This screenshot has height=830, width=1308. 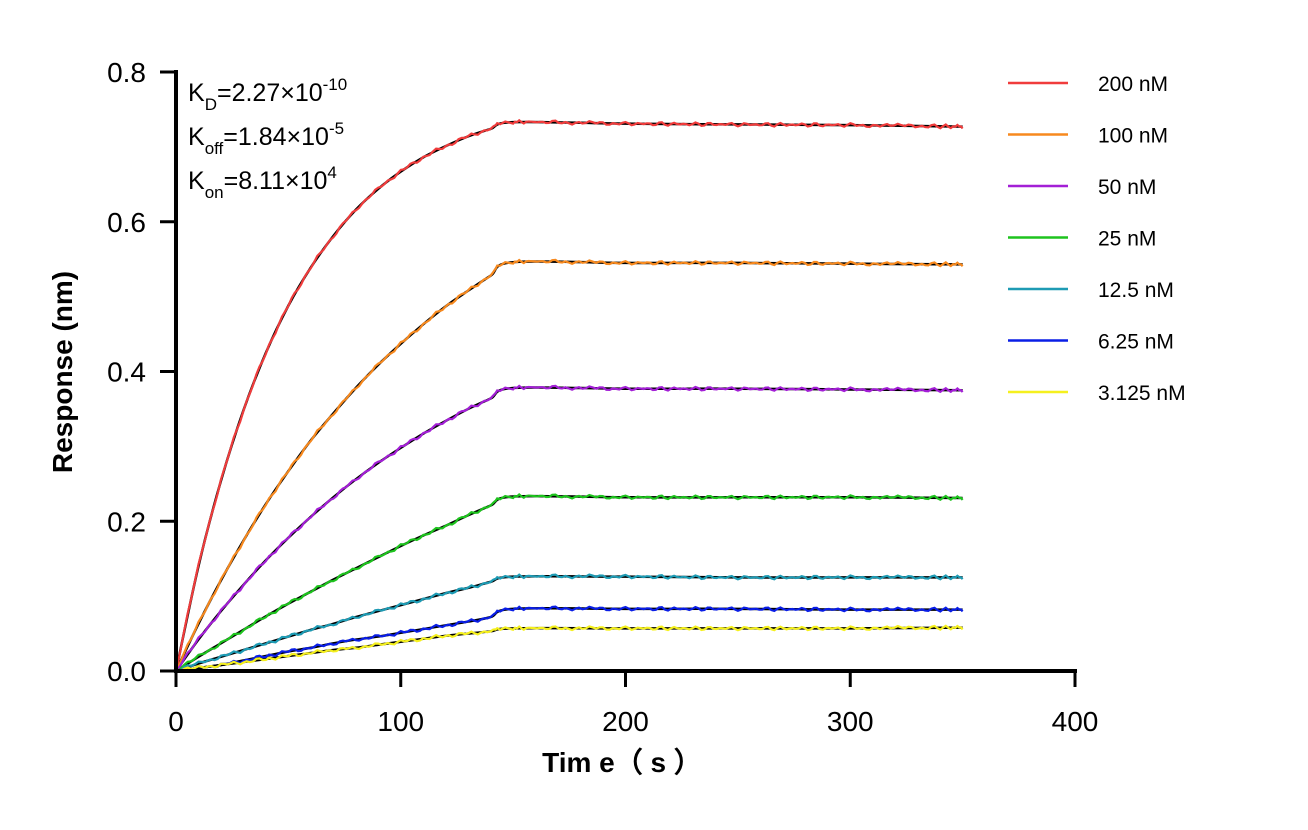 What do you see at coordinates (1142, 393) in the screenshot?
I see `legend-label: 3.125 nM` at bounding box center [1142, 393].